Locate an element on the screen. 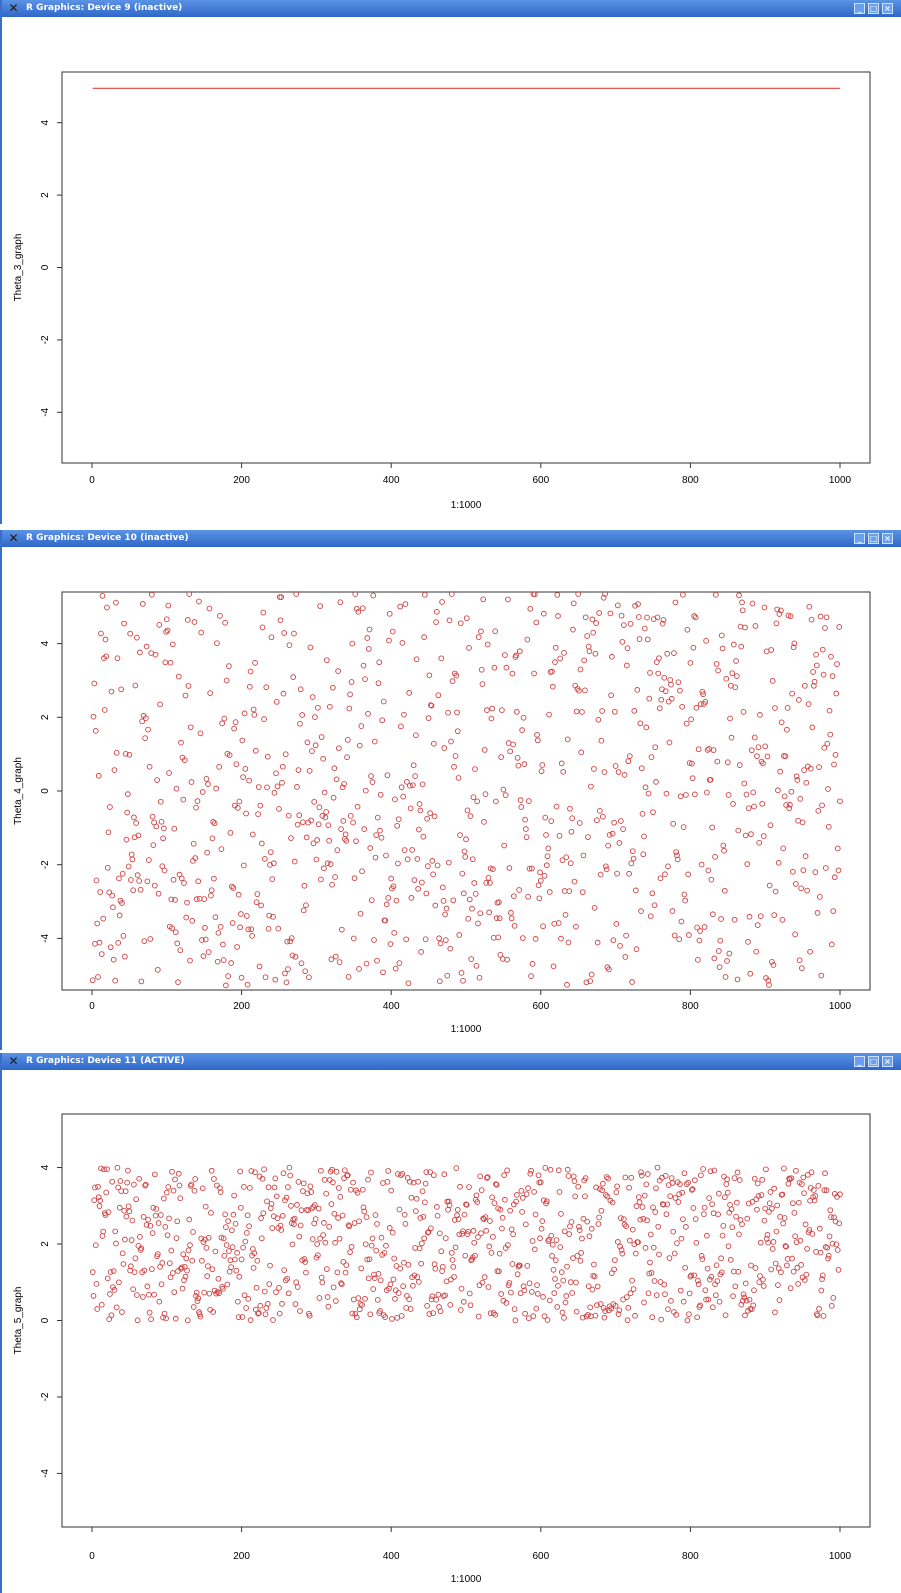 The image size is (901, 1593). window-titlebar: ✕ R Graphics: Device 11 (ACTIVE) _ □ × is located at coordinates (451, 1061).